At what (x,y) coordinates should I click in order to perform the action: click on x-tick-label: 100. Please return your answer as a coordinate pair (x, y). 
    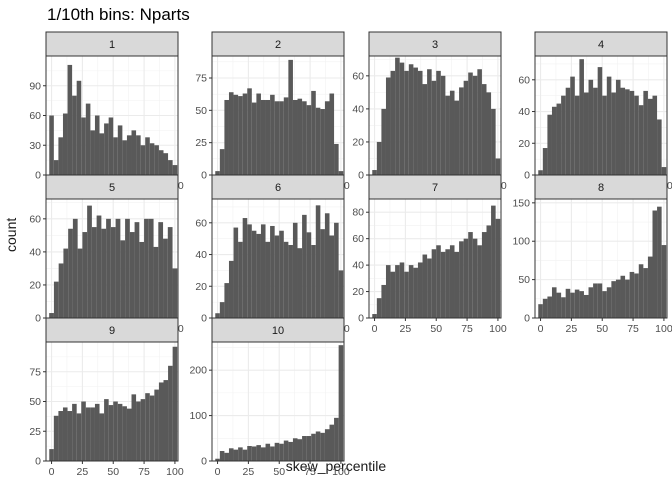
    Looking at the image, I should click on (175, 472).